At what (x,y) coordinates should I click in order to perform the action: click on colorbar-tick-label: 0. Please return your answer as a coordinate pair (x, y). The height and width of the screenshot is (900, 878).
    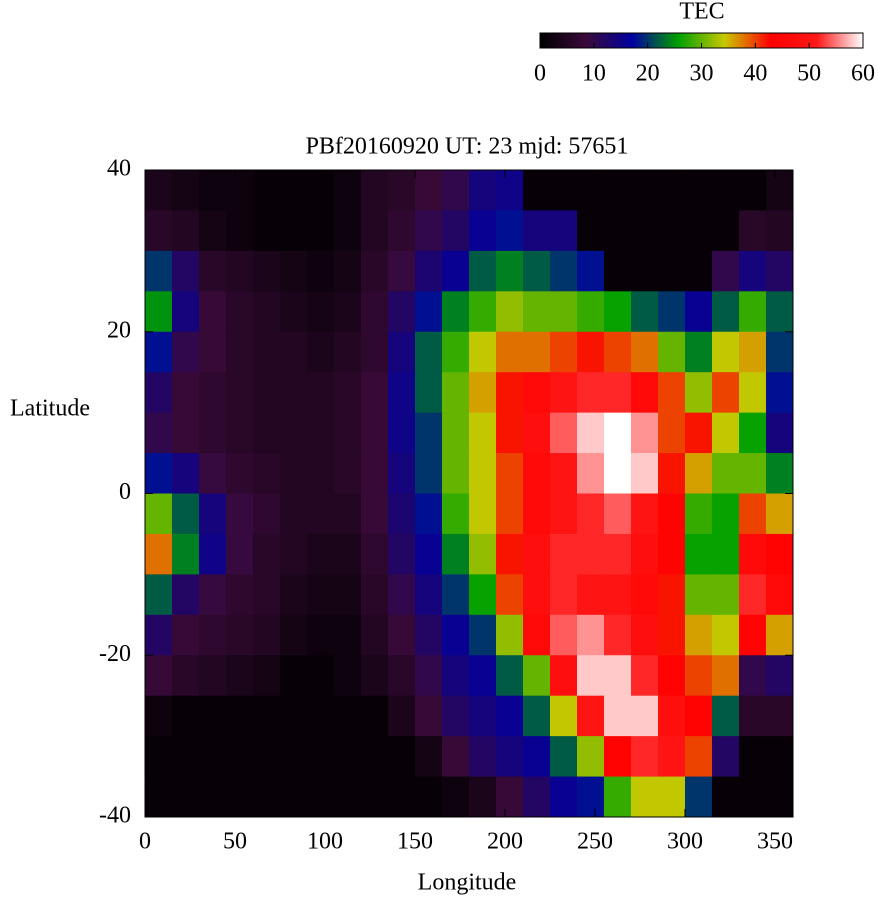
    Looking at the image, I should click on (540, 74).